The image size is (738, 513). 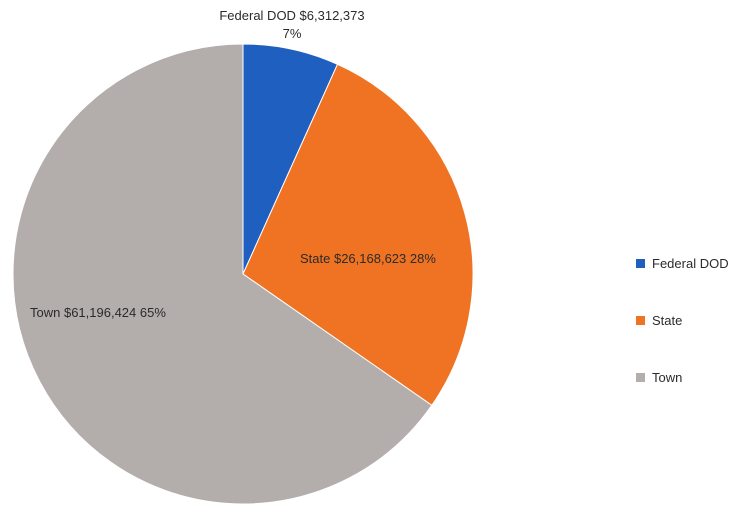 I want to click on data-label-federal-dod-line-1: Federal DOD $6,312,373, so click(x=291, y=15).